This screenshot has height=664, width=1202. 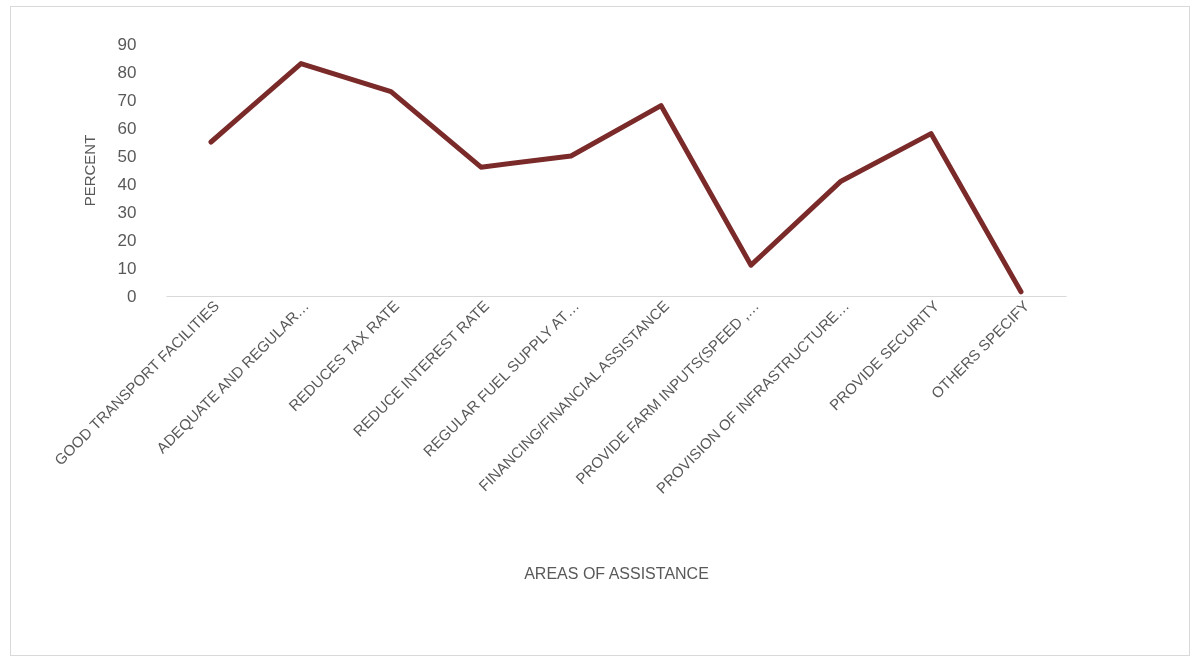 I want to click on y-tick-label: 70, so click(x=127, y=100).